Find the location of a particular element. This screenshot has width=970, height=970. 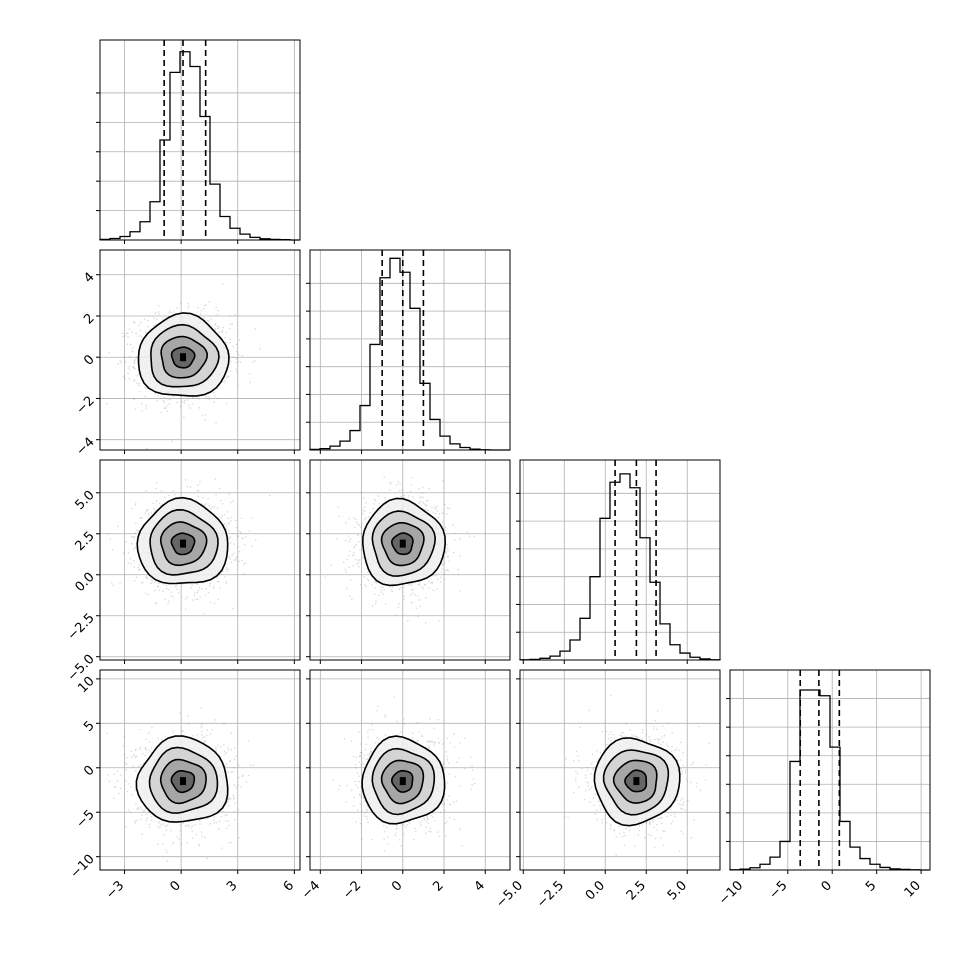

x-tick-label: 2 is located at coordinates (438, 886).